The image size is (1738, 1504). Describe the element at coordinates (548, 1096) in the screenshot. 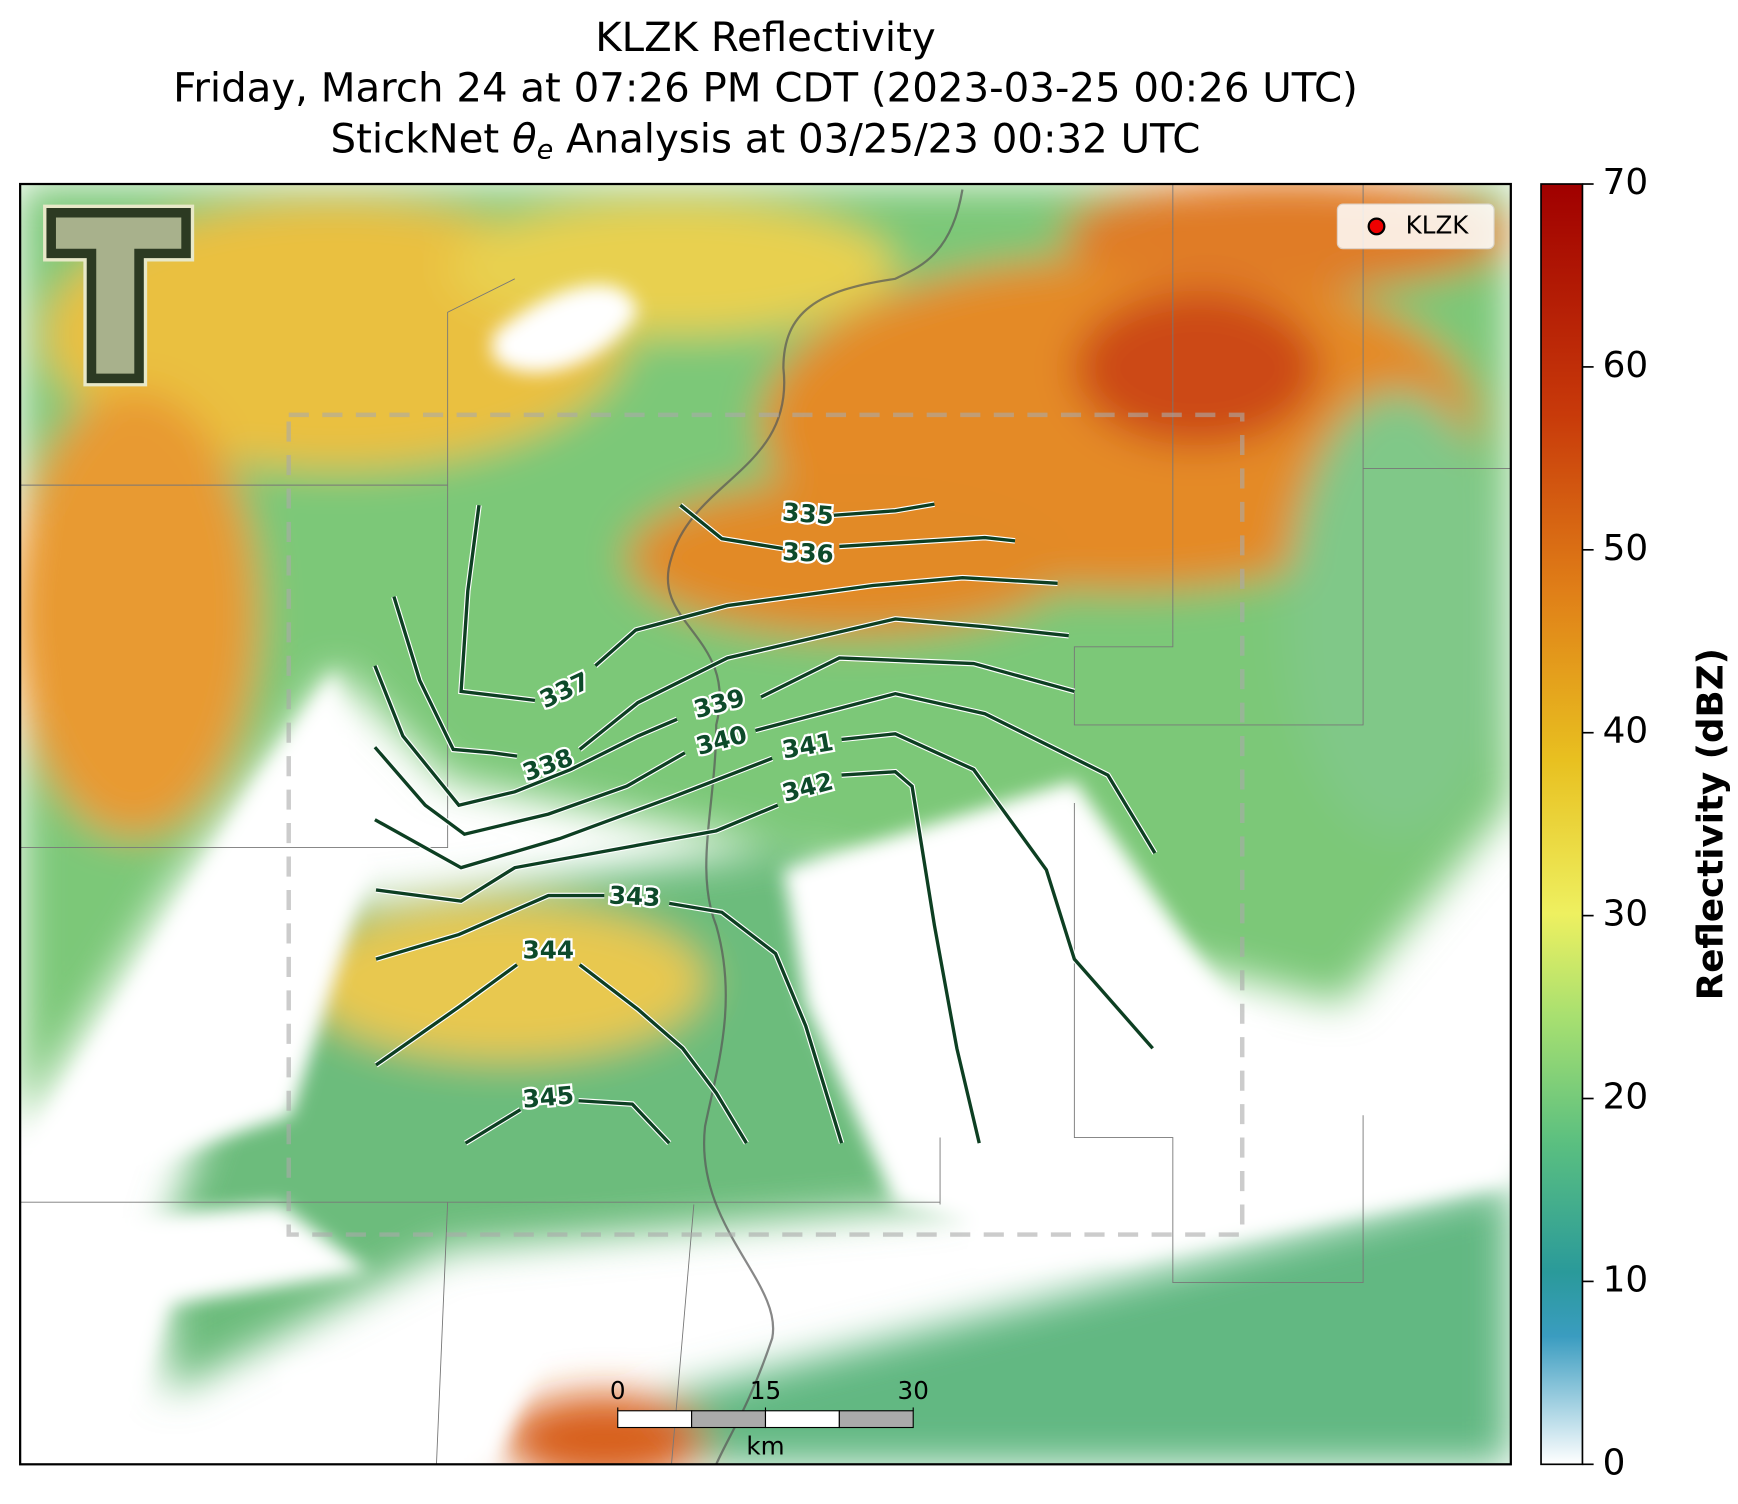

I see `contour-label: 345` at that location.